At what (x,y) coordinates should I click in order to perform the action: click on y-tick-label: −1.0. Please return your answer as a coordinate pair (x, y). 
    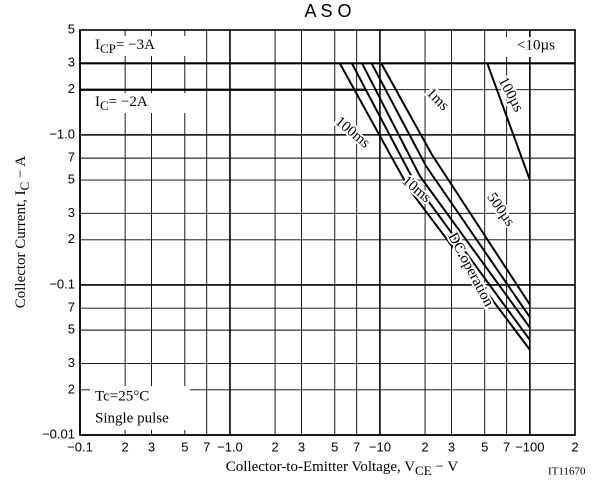
    Looking at the image, I should click on (62, 133).